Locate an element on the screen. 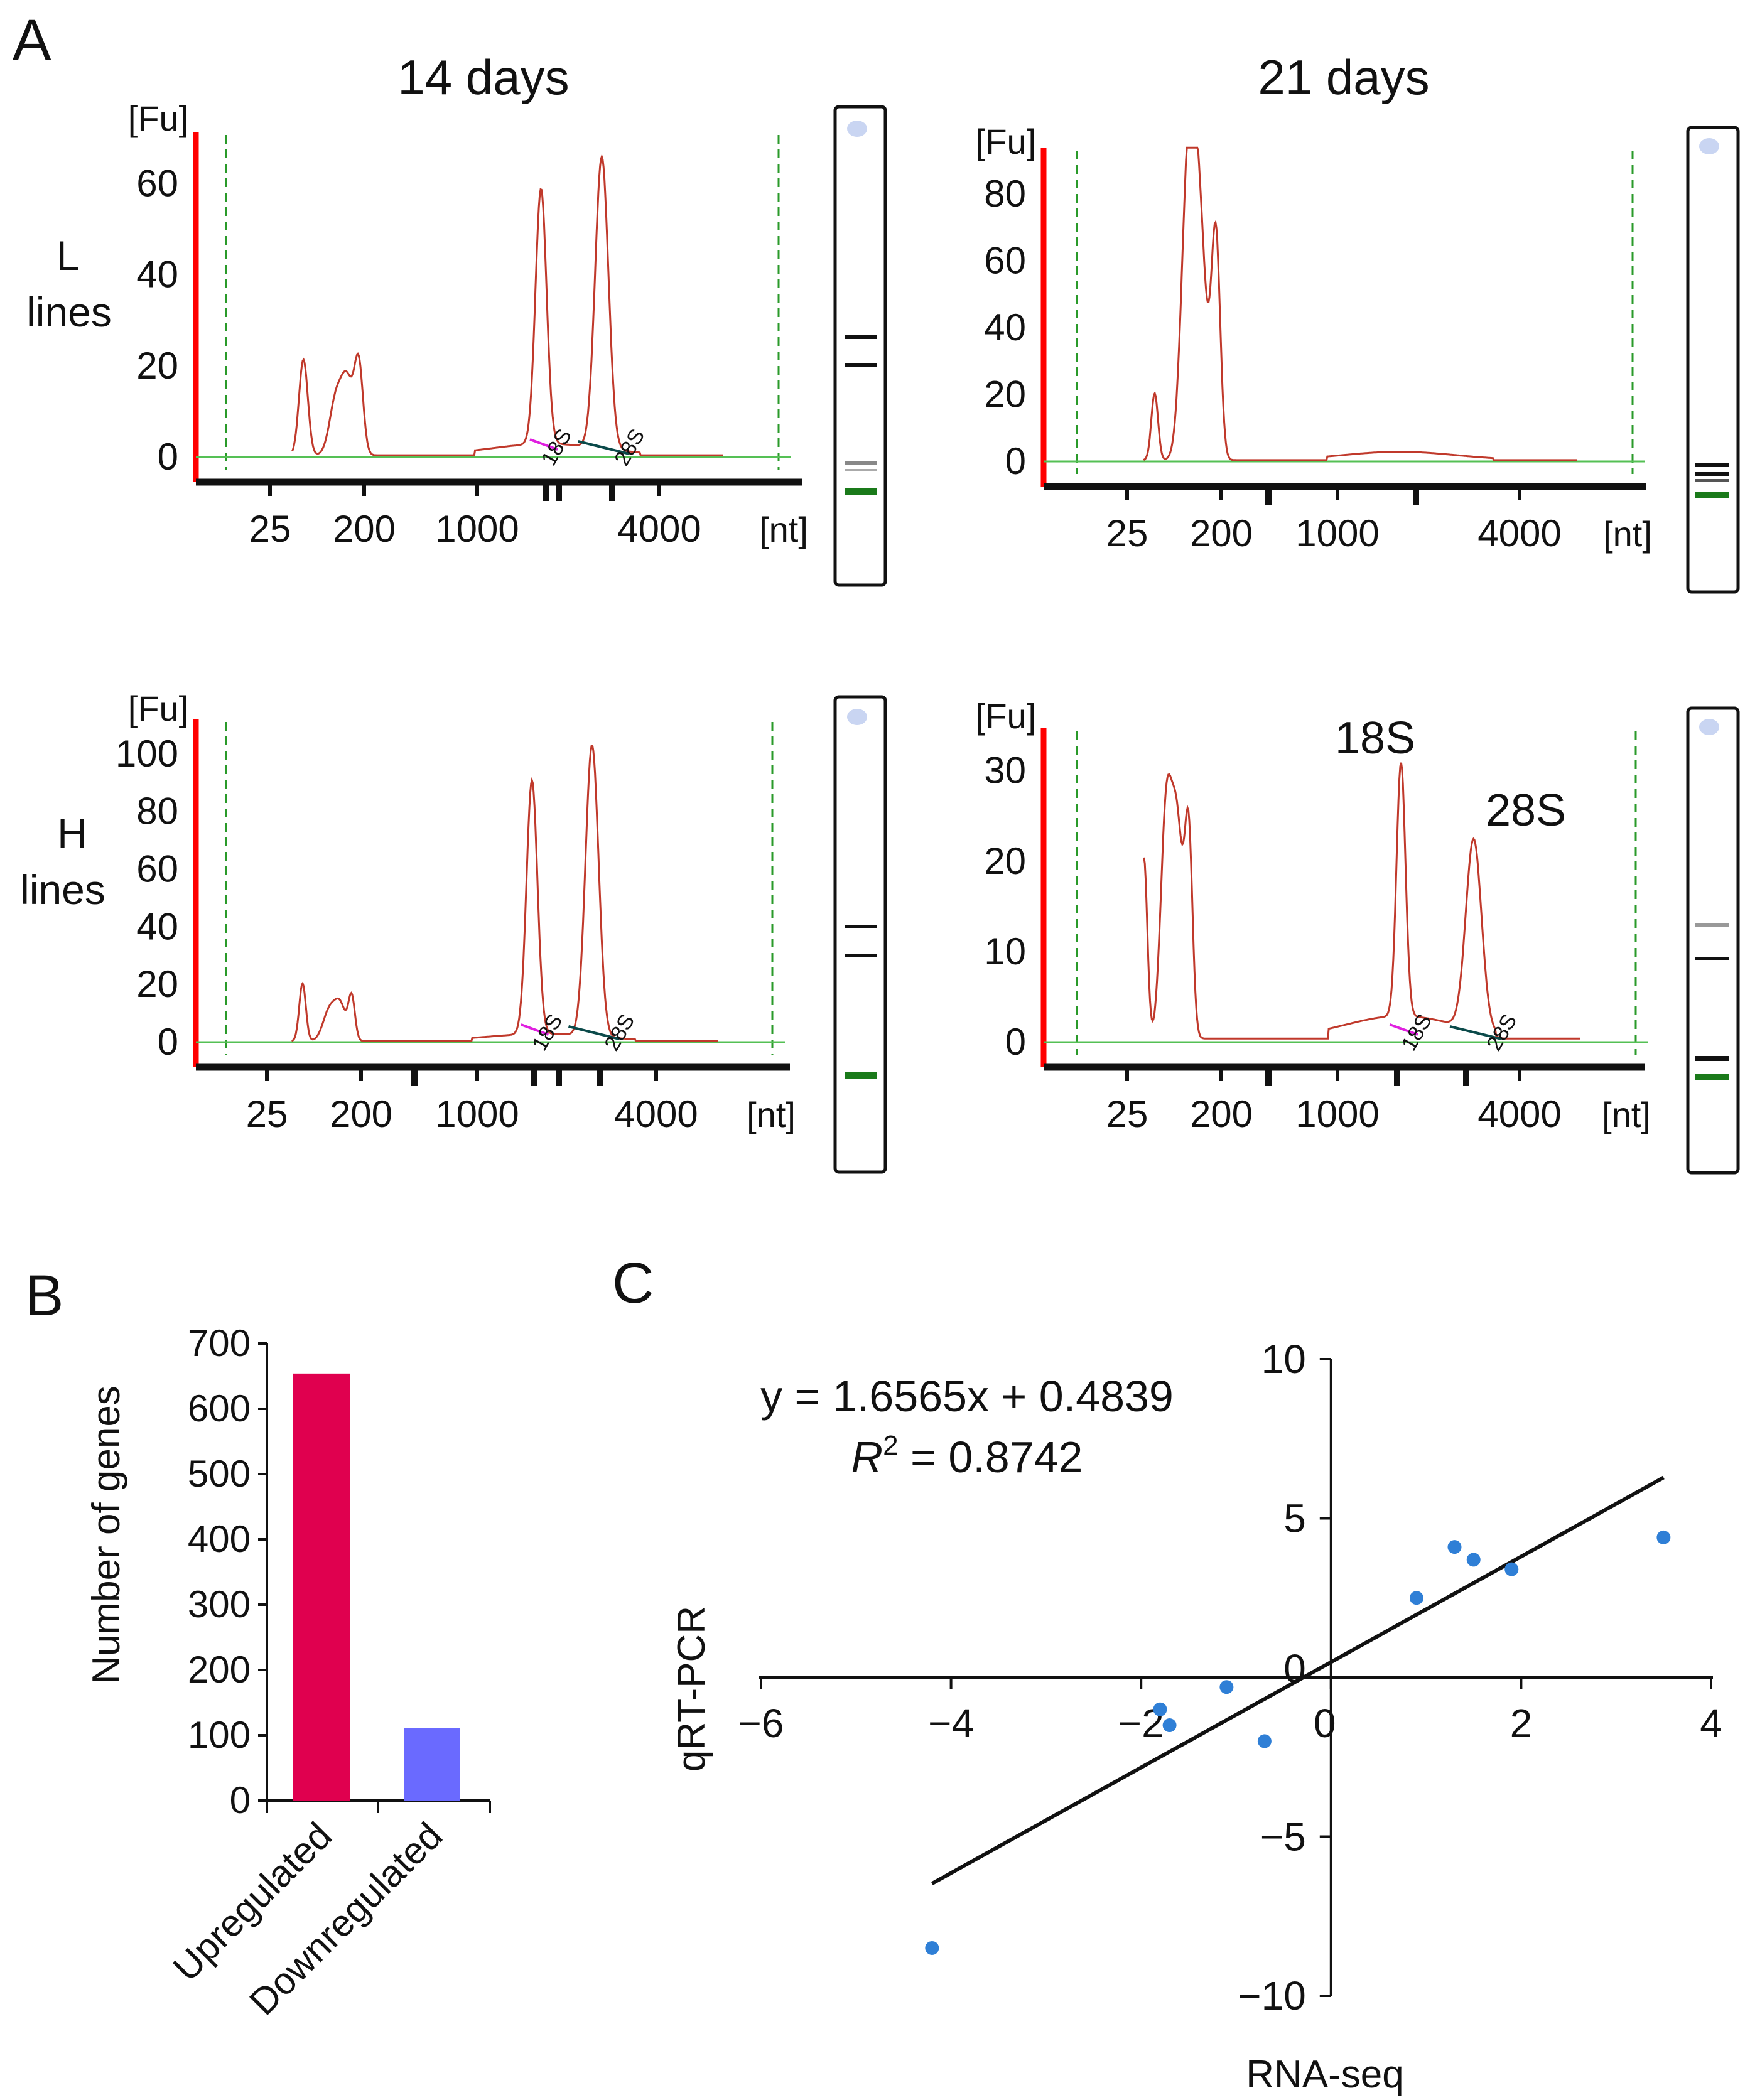 This screenshot has height=2100, width=1750. scatter-y-tick-label: −10 is located at coordinates (1272, 1995).